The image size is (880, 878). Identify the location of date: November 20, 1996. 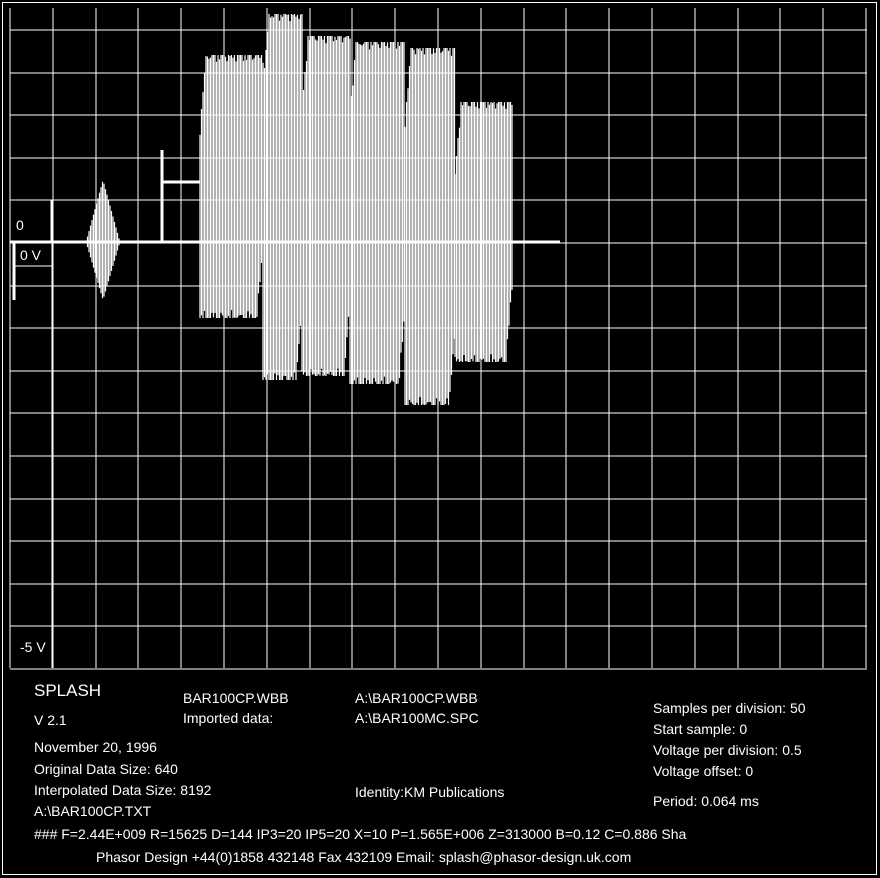
(95, 747).